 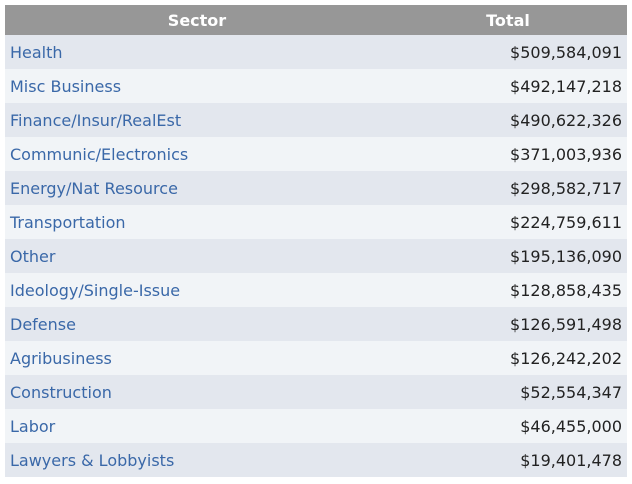 What do you see at coordinates (197, 188) in the screenshot?
I see `sector-link: Energy/Nat Resource` at bounding box center [197, 188].